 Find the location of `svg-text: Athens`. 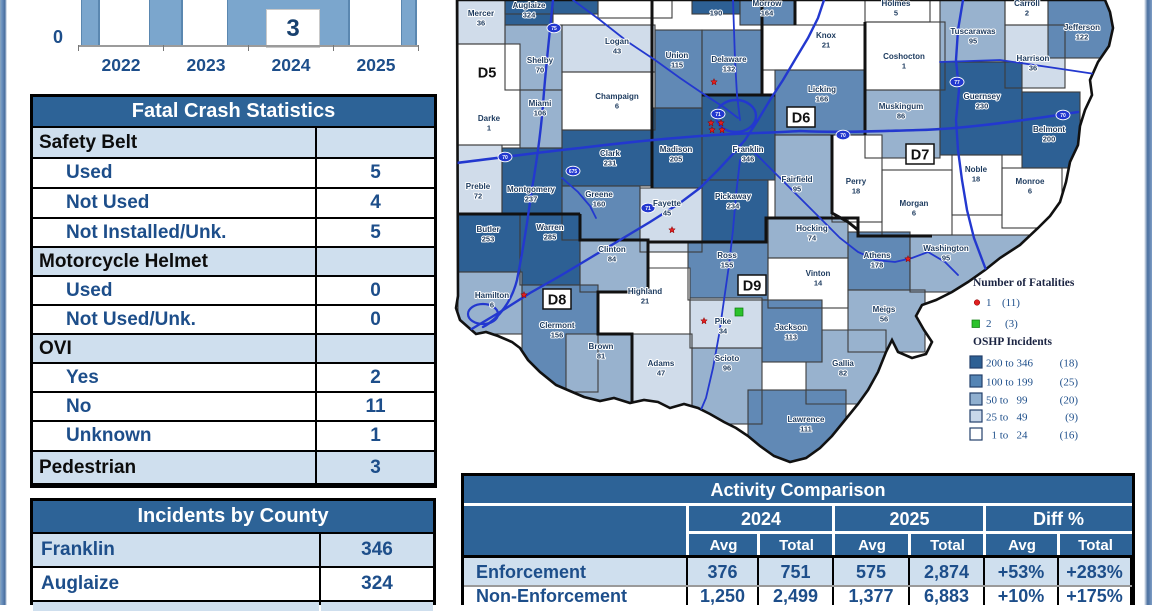

svg-text: Athens is located at coordinates (877, 255).